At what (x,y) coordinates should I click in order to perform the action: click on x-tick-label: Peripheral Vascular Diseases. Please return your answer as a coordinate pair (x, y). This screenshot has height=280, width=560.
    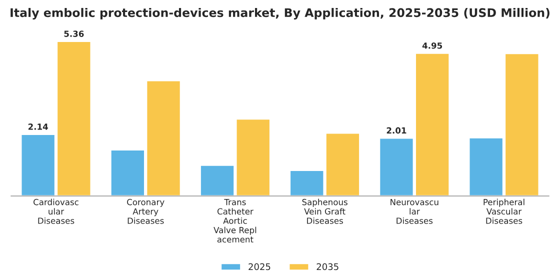
    Looking at the image, I should click on (504, 211).